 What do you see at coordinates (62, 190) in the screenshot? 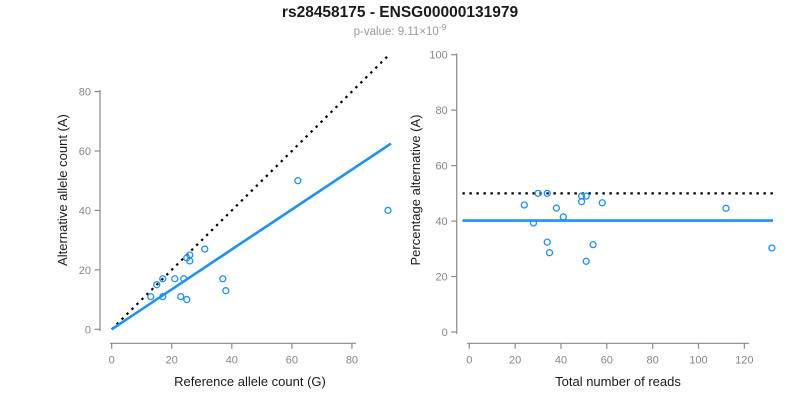
I see `y-axis-title: Alternative allele count (A)` at bounding box center [62, 190].